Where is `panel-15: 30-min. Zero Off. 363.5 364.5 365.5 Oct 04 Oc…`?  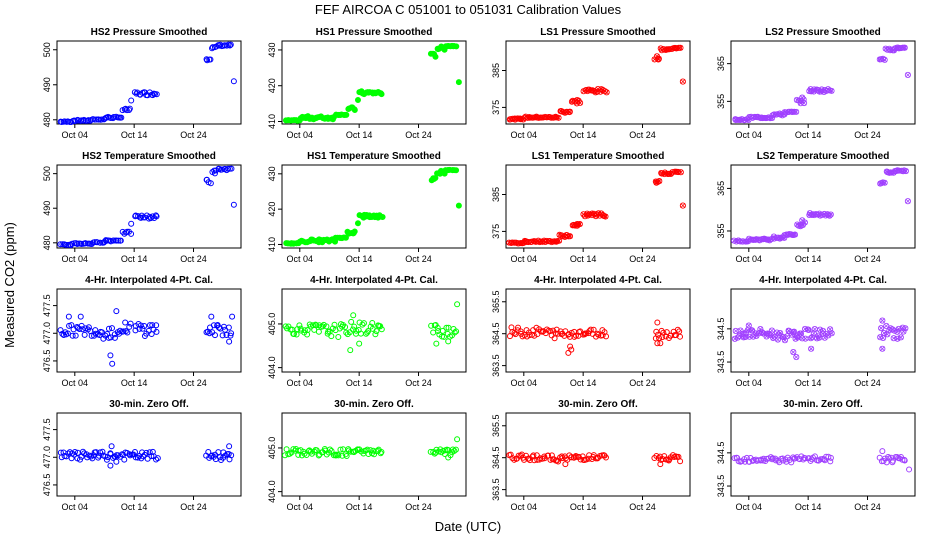
panel-15: 30-min. Zero Off. 363.5 364.5 365.5 Oct 04 Oc… is located at coordinates (591, 455).